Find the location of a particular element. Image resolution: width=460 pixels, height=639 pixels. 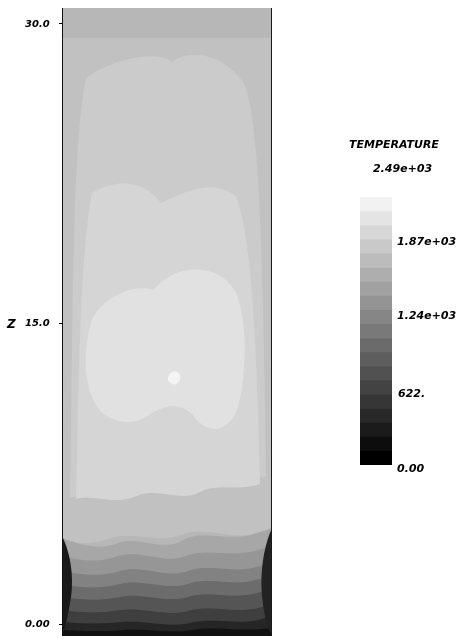

plot-right-edge is located at coordinates (271, 322).